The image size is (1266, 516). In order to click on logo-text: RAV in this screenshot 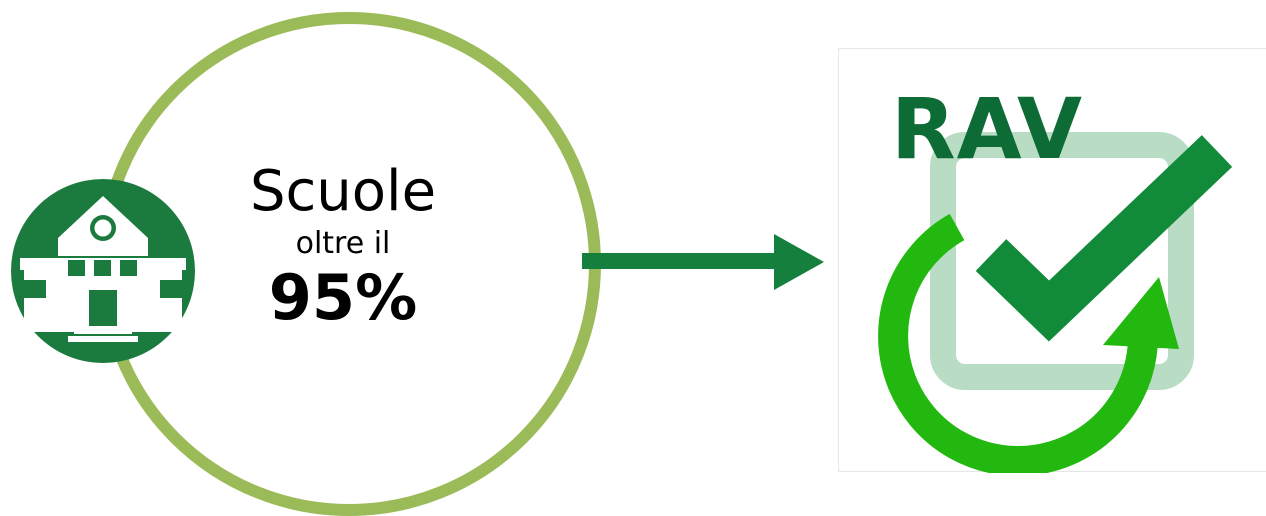, I will do `click(987, 129)`.